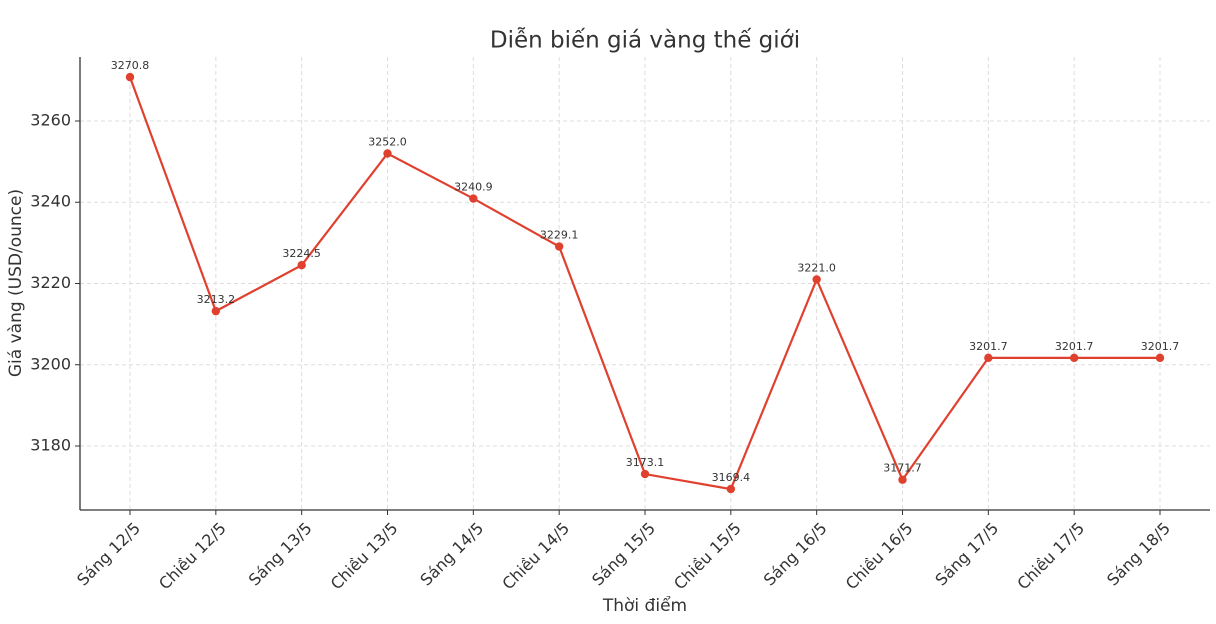 The height and width of the screenshot is (624, 1216). What do you see at coordinates (50, 282) in the screenshot?
I see `y-tick-label: 3220` at bounding box center [50, 282].